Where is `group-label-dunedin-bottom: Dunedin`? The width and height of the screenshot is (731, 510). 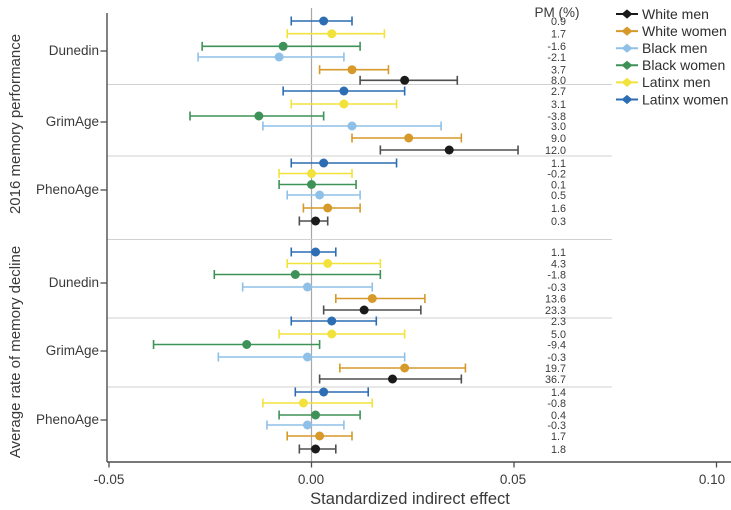
group-label-dunedin-bottom: Dunedin is located at coordinates (74, 282).